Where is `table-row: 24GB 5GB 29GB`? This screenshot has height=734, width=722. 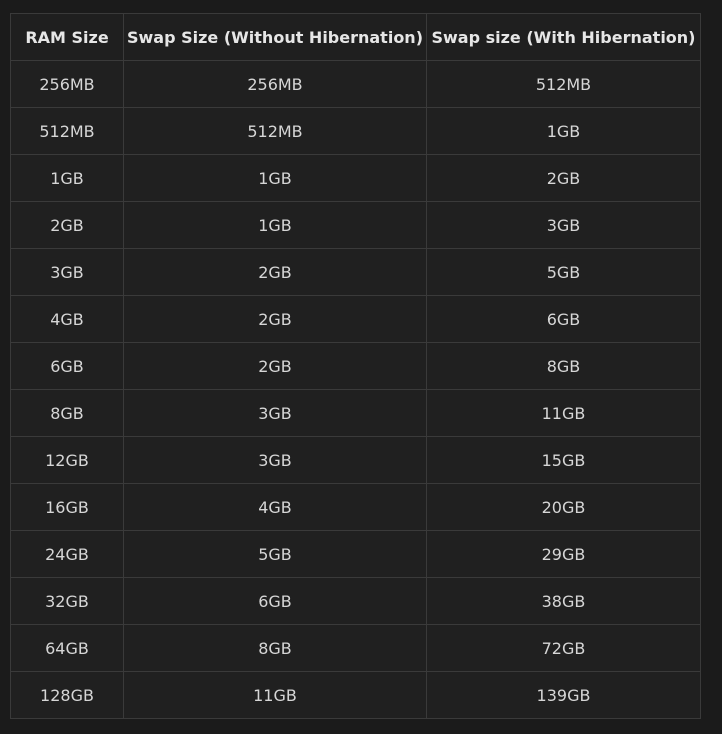
table-row: 24GB 5GB 29GB is located at coordinates (355, 554).